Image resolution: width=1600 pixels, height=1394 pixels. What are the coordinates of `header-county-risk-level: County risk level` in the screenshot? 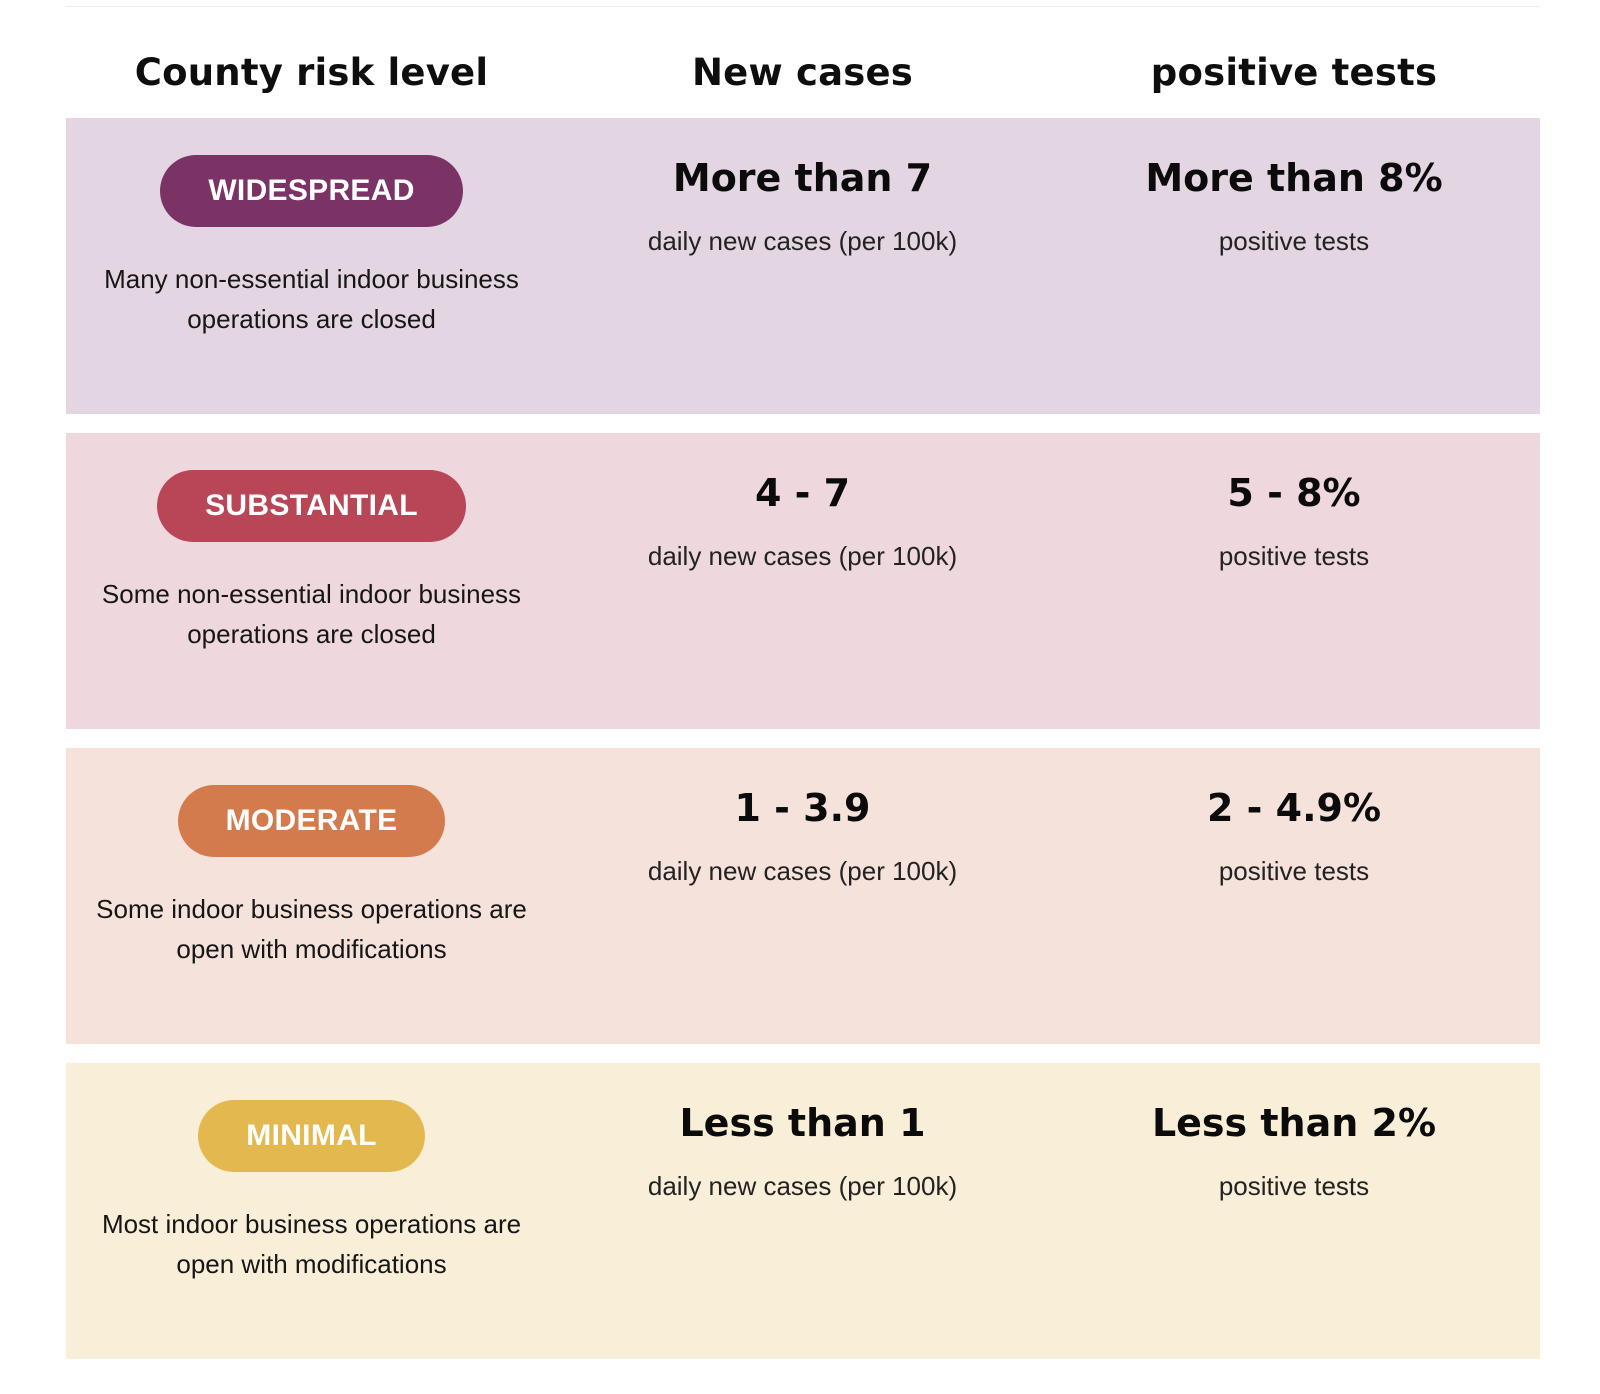 It's located at (311, 72).